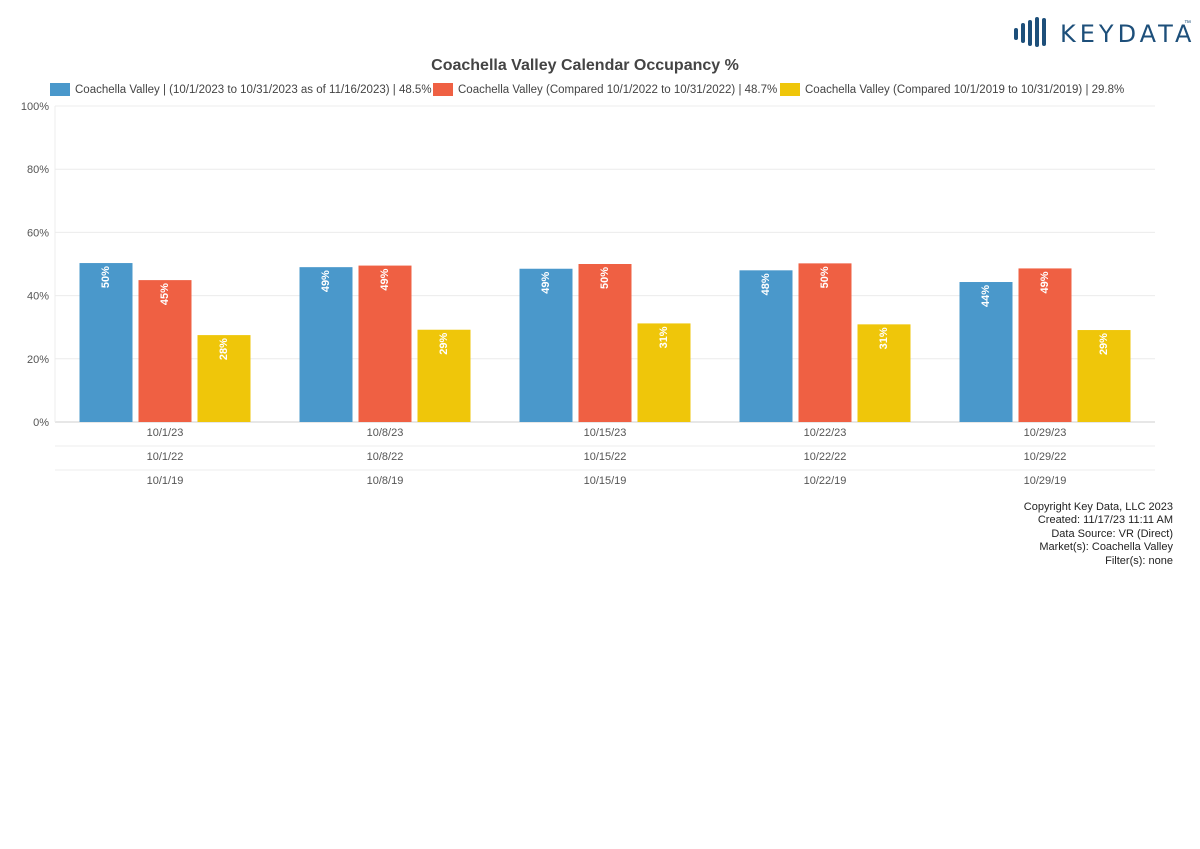 This screenshot has height=849, width=1200. I want to click on logo-trademark: ™, so click(1187, 23).